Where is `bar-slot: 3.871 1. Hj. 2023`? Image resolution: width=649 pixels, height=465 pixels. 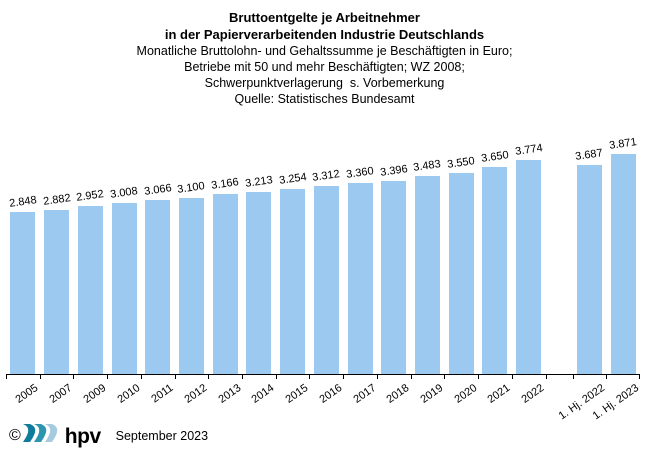 bar-slot: 3.871 1. Hj. 2023 is located at coordinates (615, 279).